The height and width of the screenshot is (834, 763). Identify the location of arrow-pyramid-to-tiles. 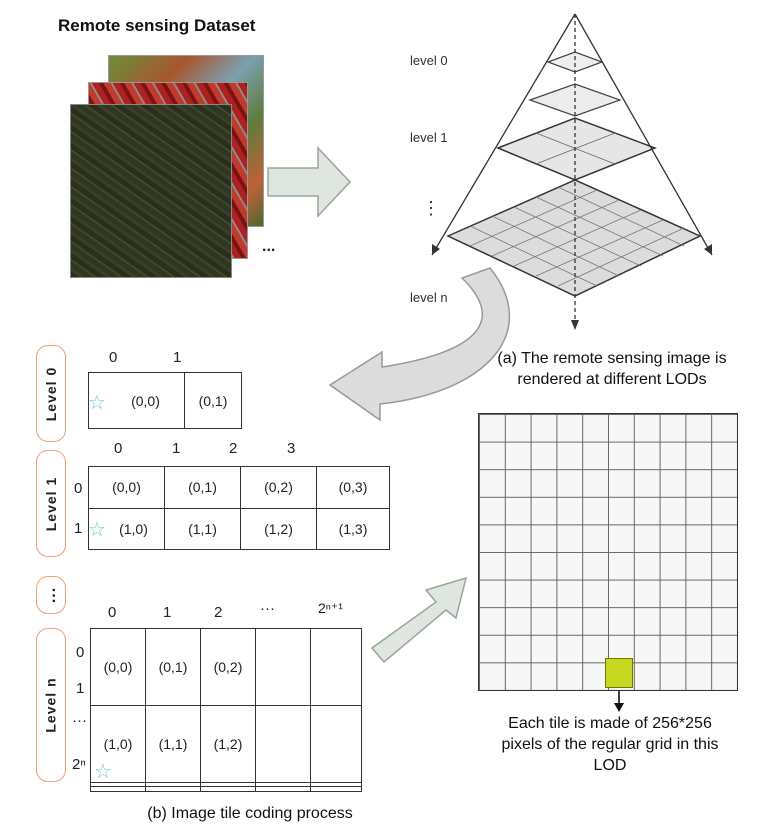
(419, 344).